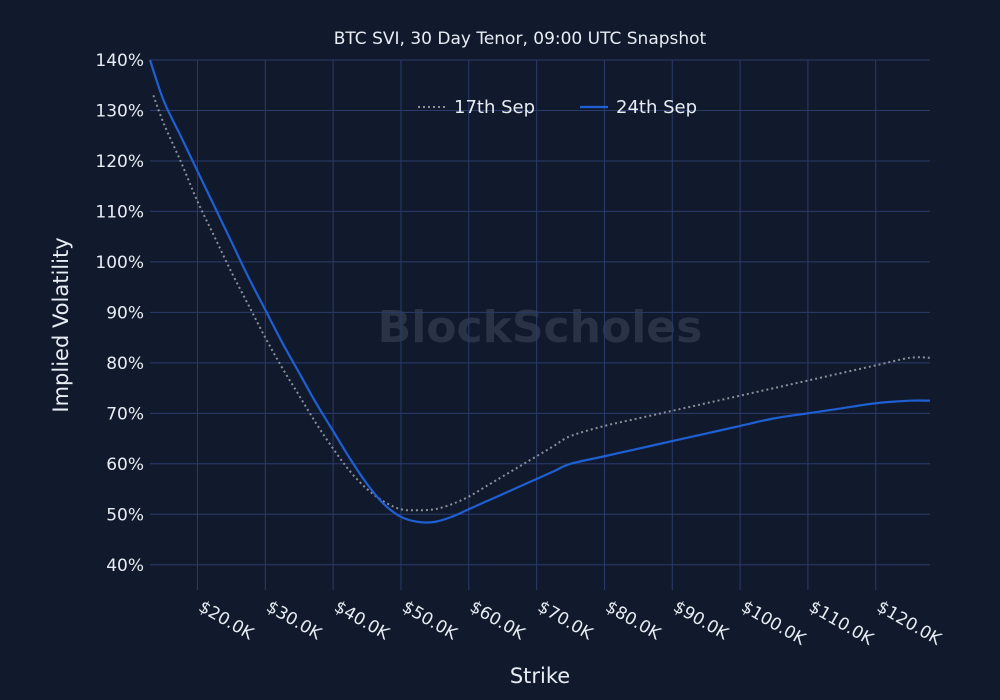  Describe the element at coordinates (294, 621) in the screenshot. I see `x-tick-label: $30.0K` at that location.